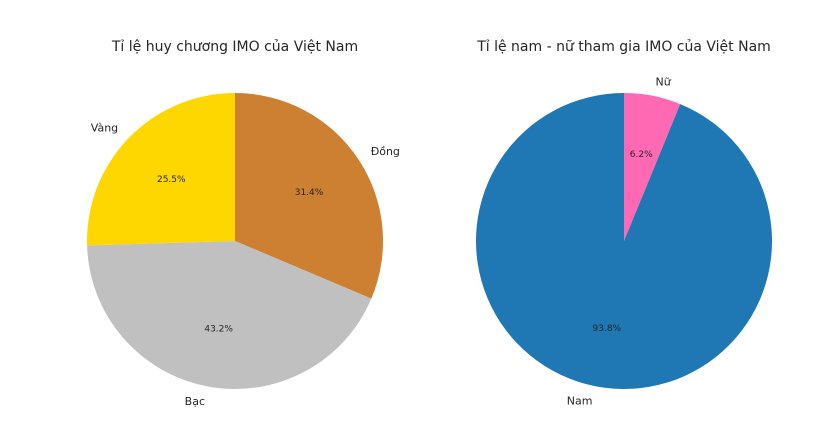  What do you see at coordinates (195, 401) in the screenshot?
I see `slice-label-bac: Bạc` at bounding box center [195, 401].